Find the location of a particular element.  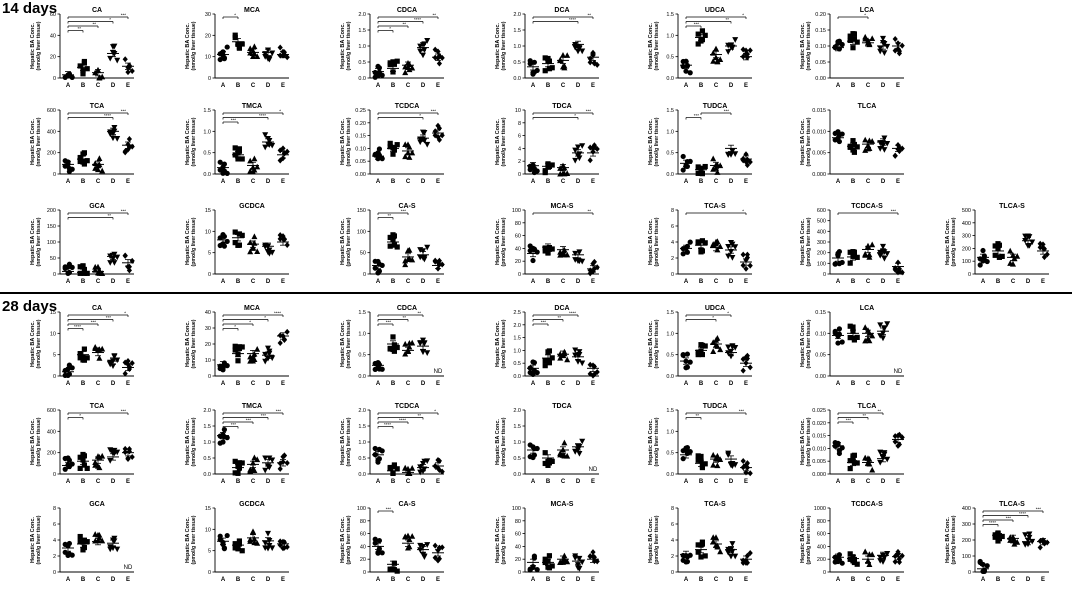

y-tick-label-s1-p16-1: 2 is located at coordinates (672, 557).